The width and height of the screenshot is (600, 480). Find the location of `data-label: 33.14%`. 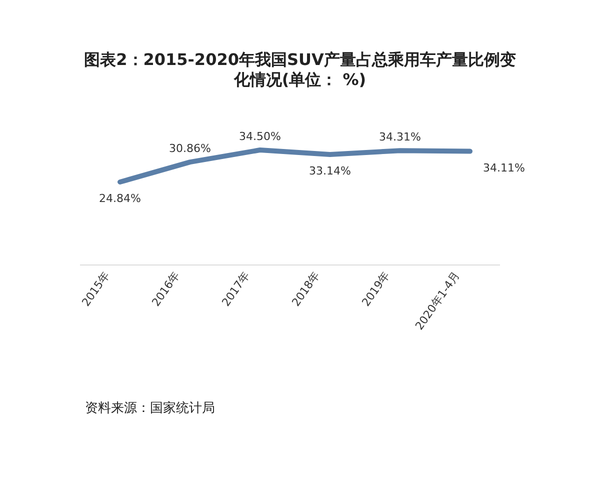

data-label: 33.14% is located at coordinates (330, 171).